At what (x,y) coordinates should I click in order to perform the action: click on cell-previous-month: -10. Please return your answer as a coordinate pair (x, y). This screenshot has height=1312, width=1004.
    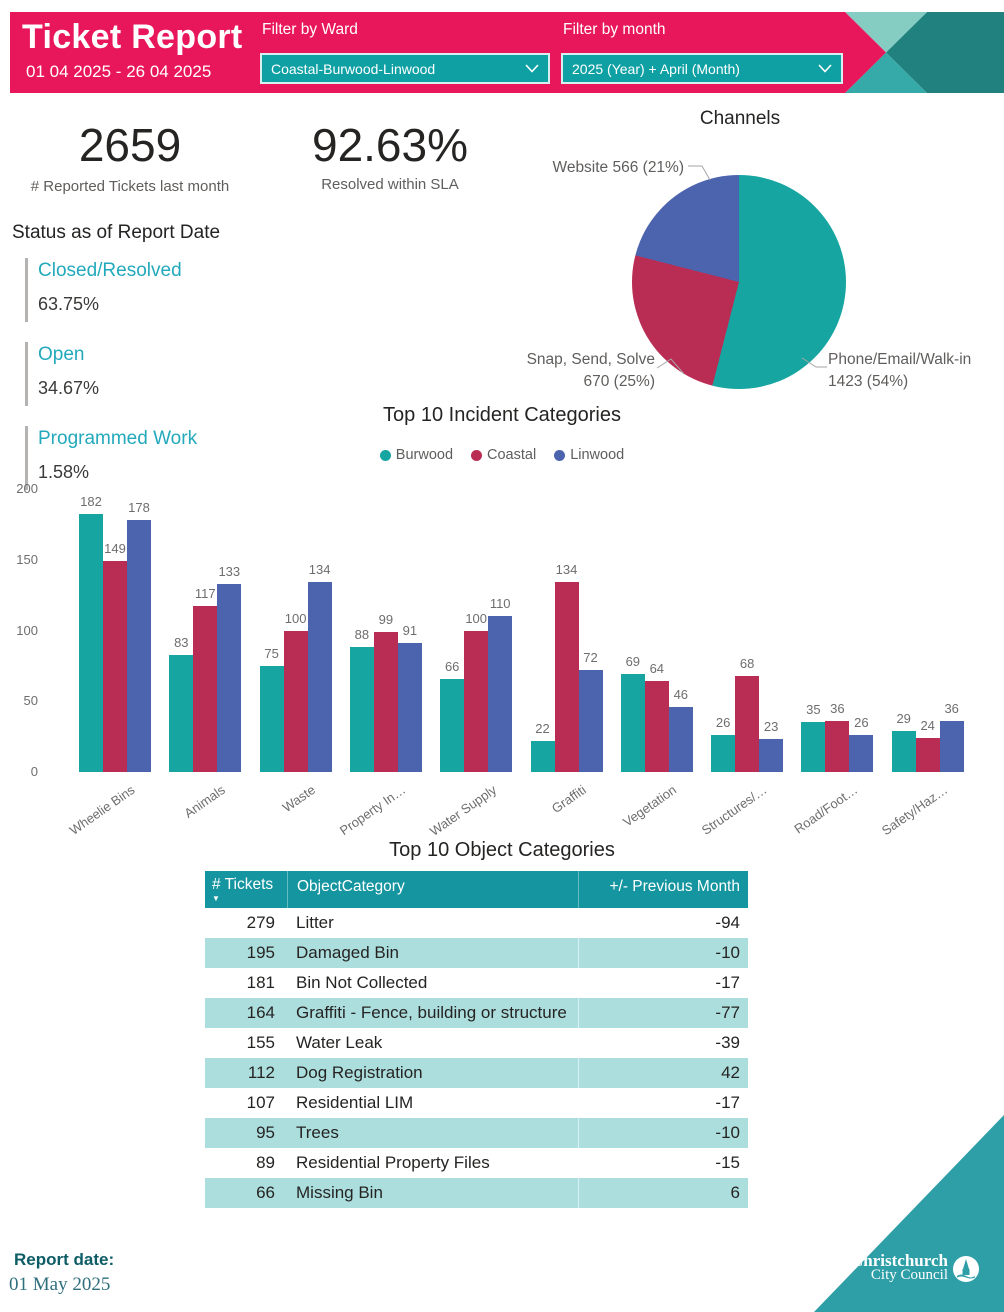
    Looking at the image, I should click on (663, 1133).